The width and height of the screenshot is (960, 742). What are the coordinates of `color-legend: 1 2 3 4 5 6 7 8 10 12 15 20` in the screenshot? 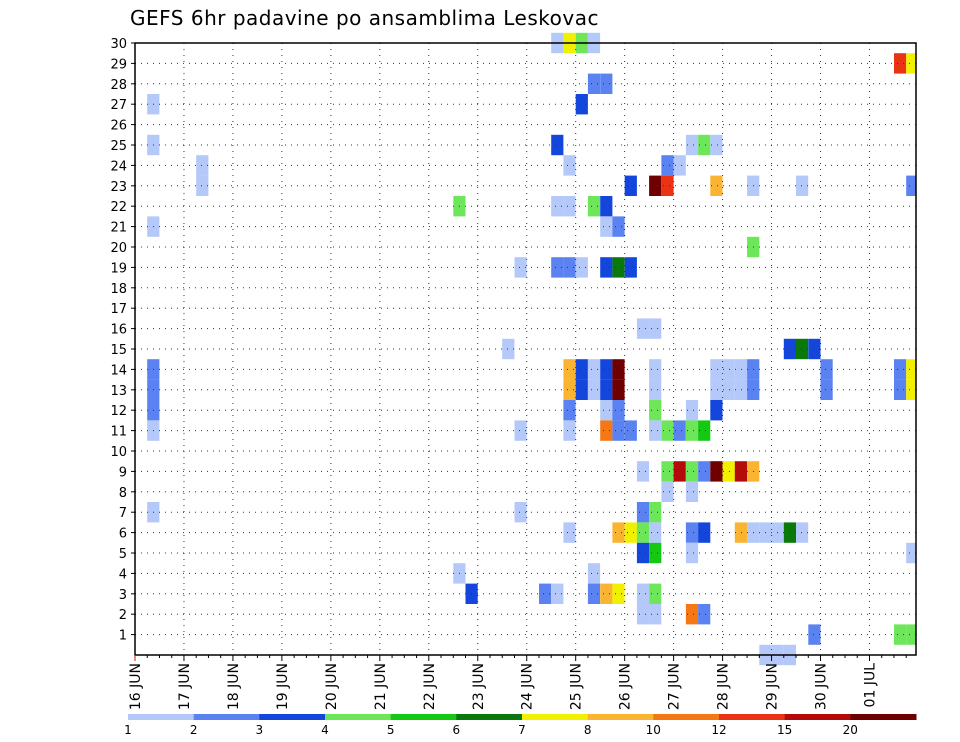 It's located at (520, 725).